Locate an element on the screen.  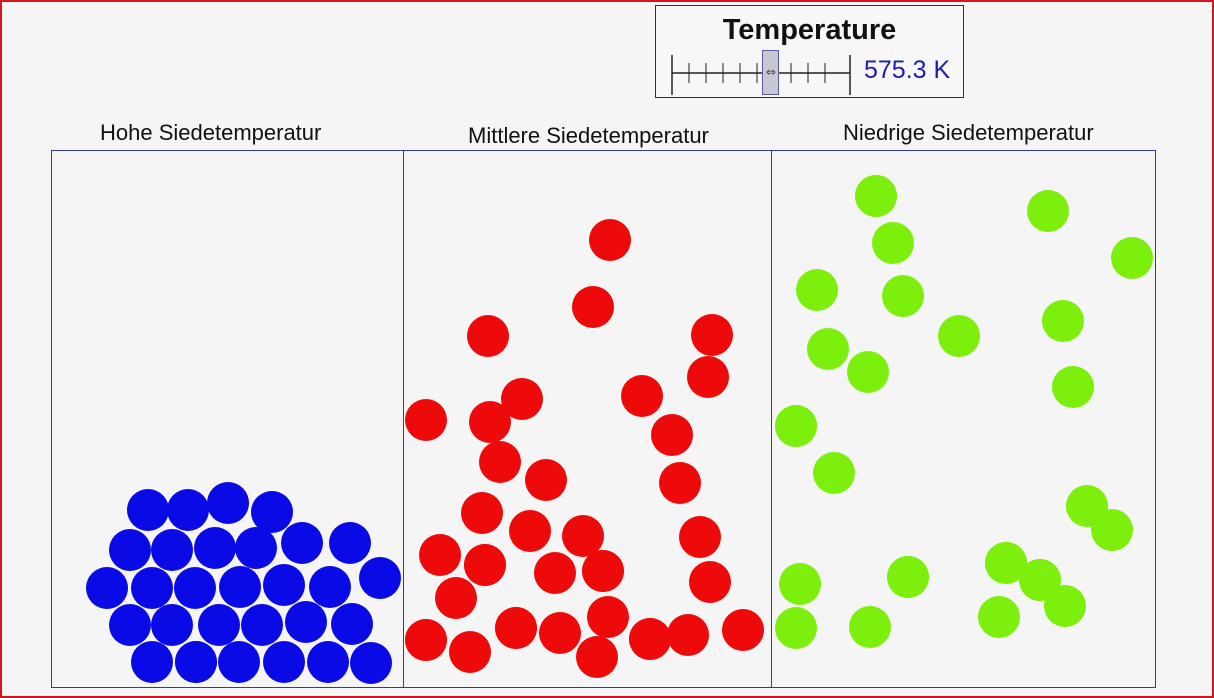
container-label-high: Hohe Siedetemperatur is located at coordinates (211, 132).